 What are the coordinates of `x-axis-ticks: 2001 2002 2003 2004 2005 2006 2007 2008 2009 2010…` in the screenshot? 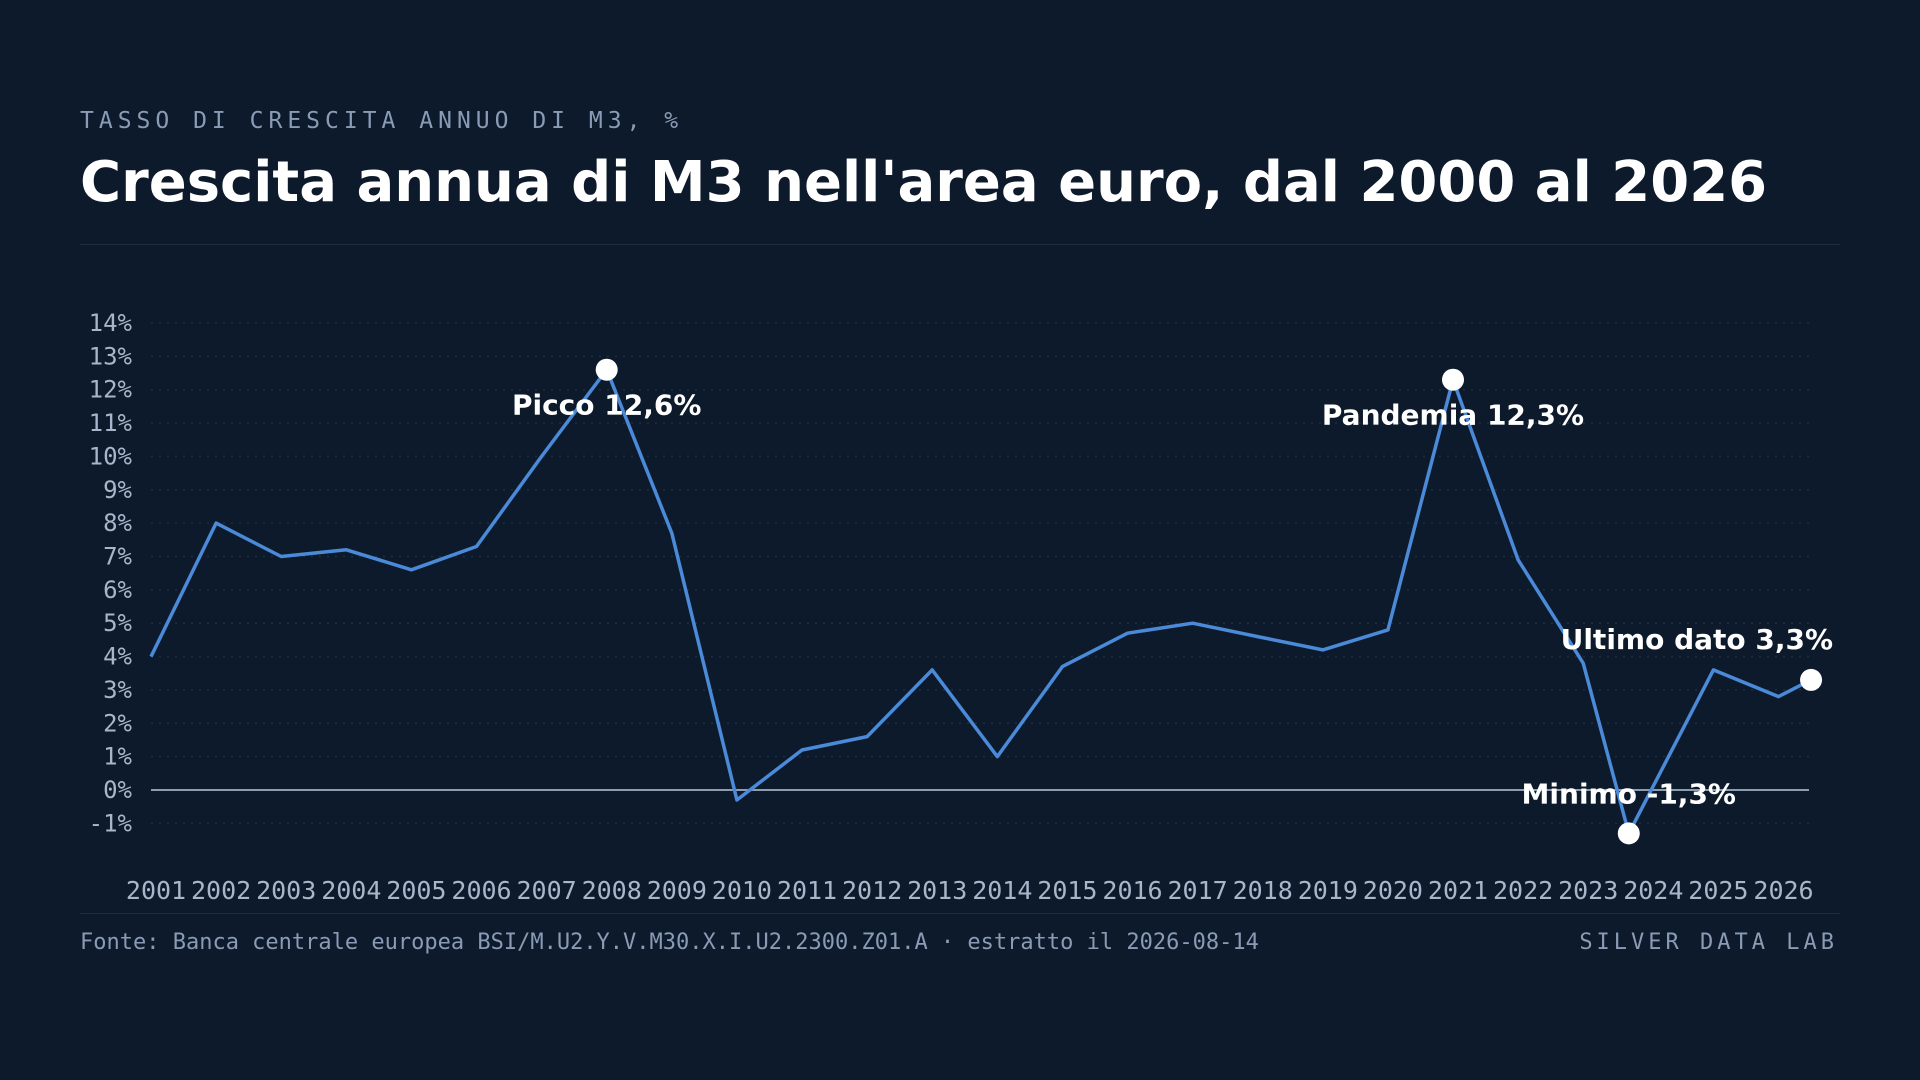 It's located at (970, 890).